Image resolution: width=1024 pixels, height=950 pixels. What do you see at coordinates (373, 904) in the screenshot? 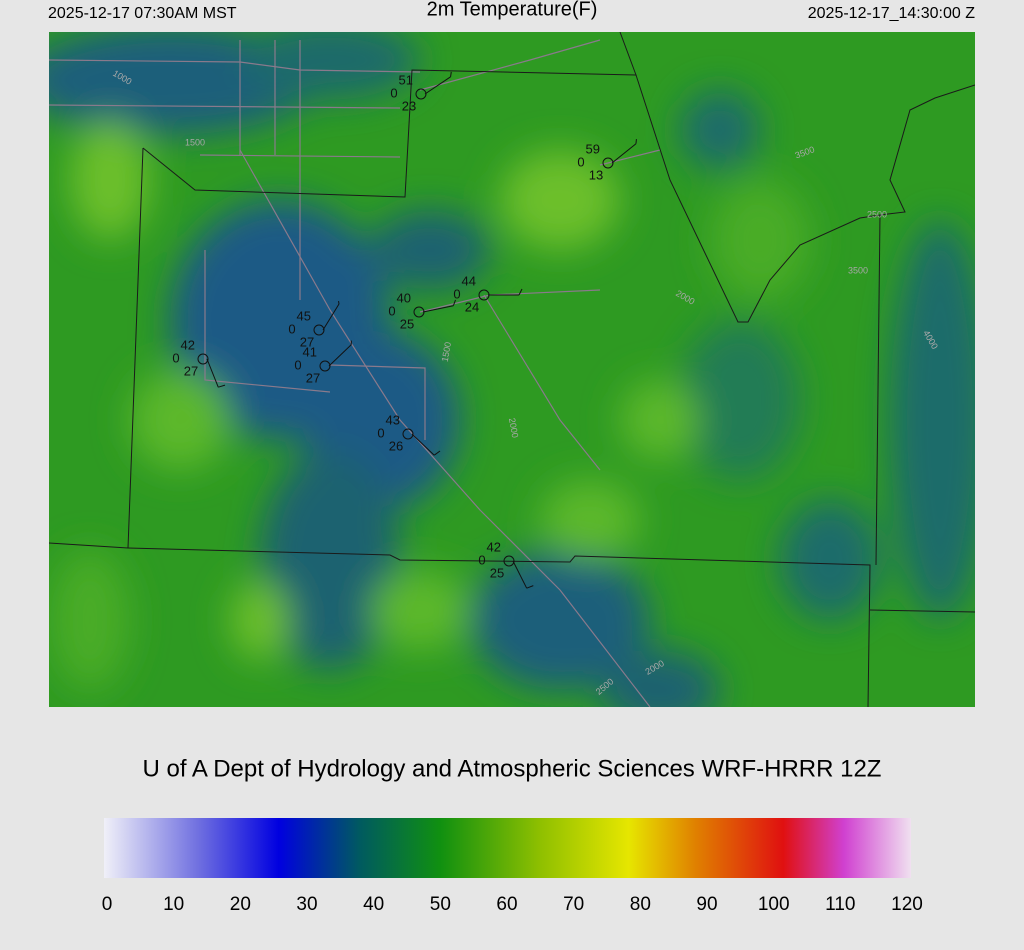
I see `colorbar-tick-label: 40` at bounding box center [373, 904].